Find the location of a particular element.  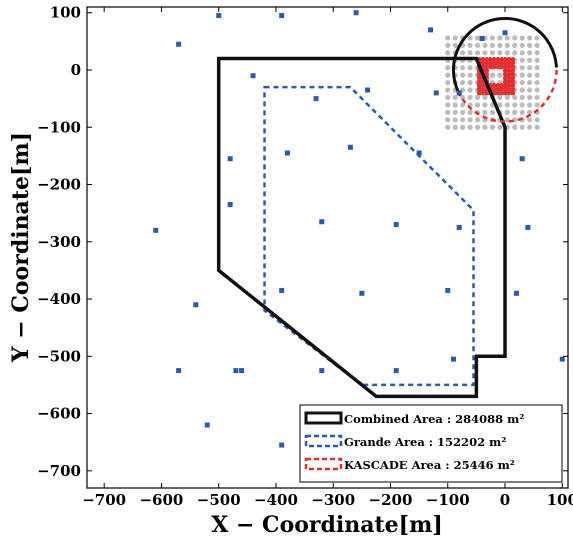

x-tick-label: −100 is located at coordinates (448, 500).